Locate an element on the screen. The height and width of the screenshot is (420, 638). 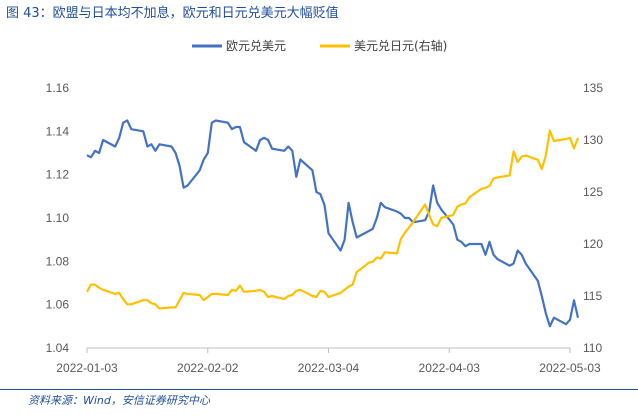
y-left-tick-label: 1.08 is located at coordinates (58, 261).